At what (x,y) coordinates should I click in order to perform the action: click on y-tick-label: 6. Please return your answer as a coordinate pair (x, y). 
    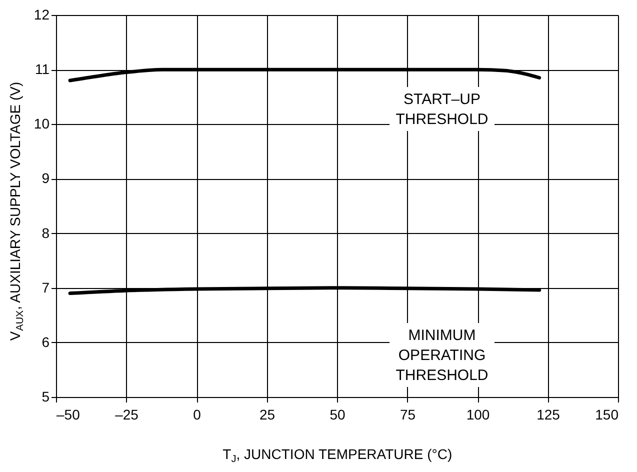
    Looking at the image, I should click on (46, 342).